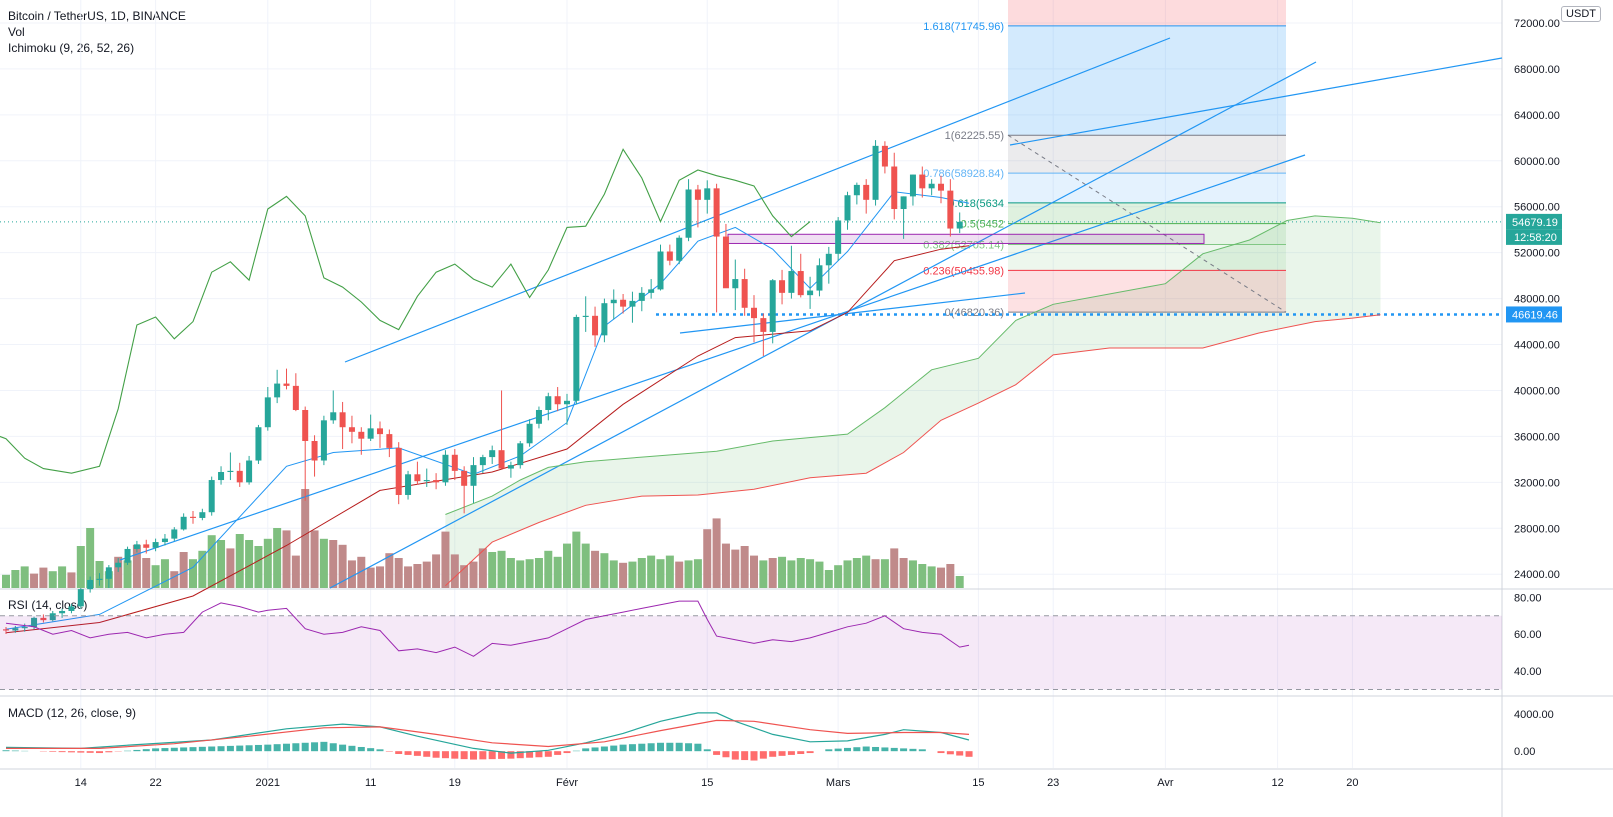  I want to click on symbol-legend: Bitcoin / TetherUS, 1D, BINANCE, so click(97, 16).